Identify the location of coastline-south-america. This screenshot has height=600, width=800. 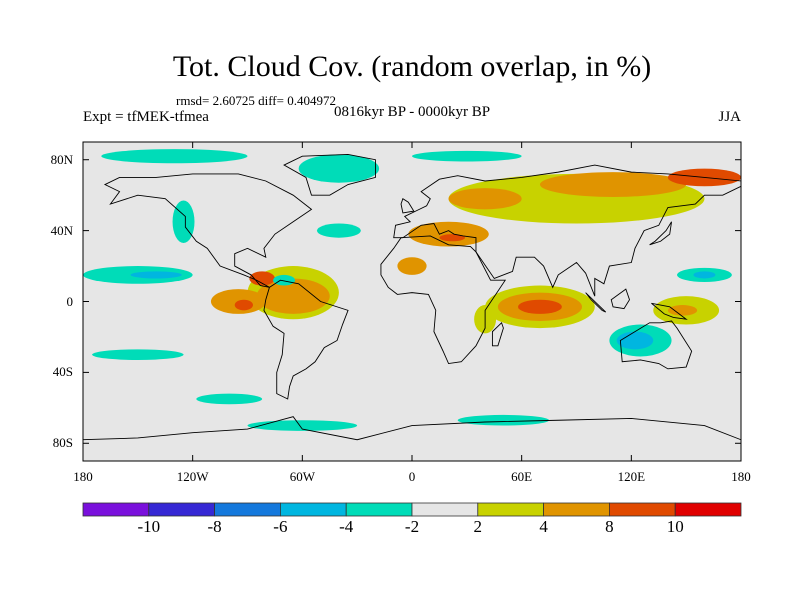
(306, 339).